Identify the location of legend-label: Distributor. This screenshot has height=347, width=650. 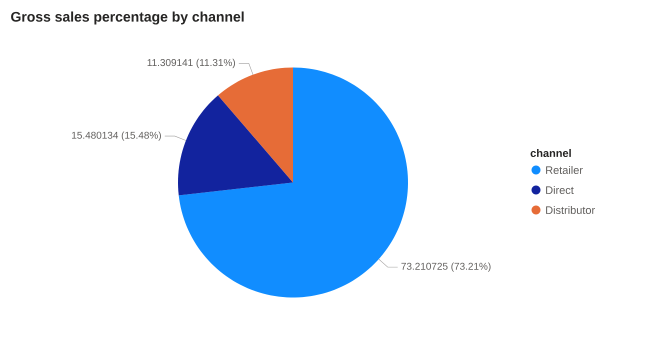
(570, 210).